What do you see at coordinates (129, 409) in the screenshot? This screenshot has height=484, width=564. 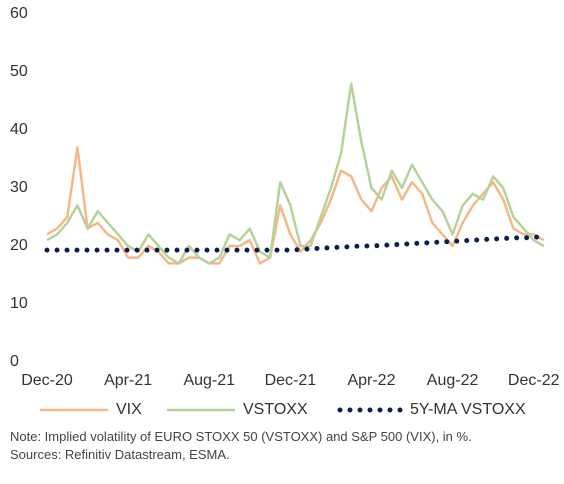 I see `legend-label: VIX` at bounding box center [129, 409].